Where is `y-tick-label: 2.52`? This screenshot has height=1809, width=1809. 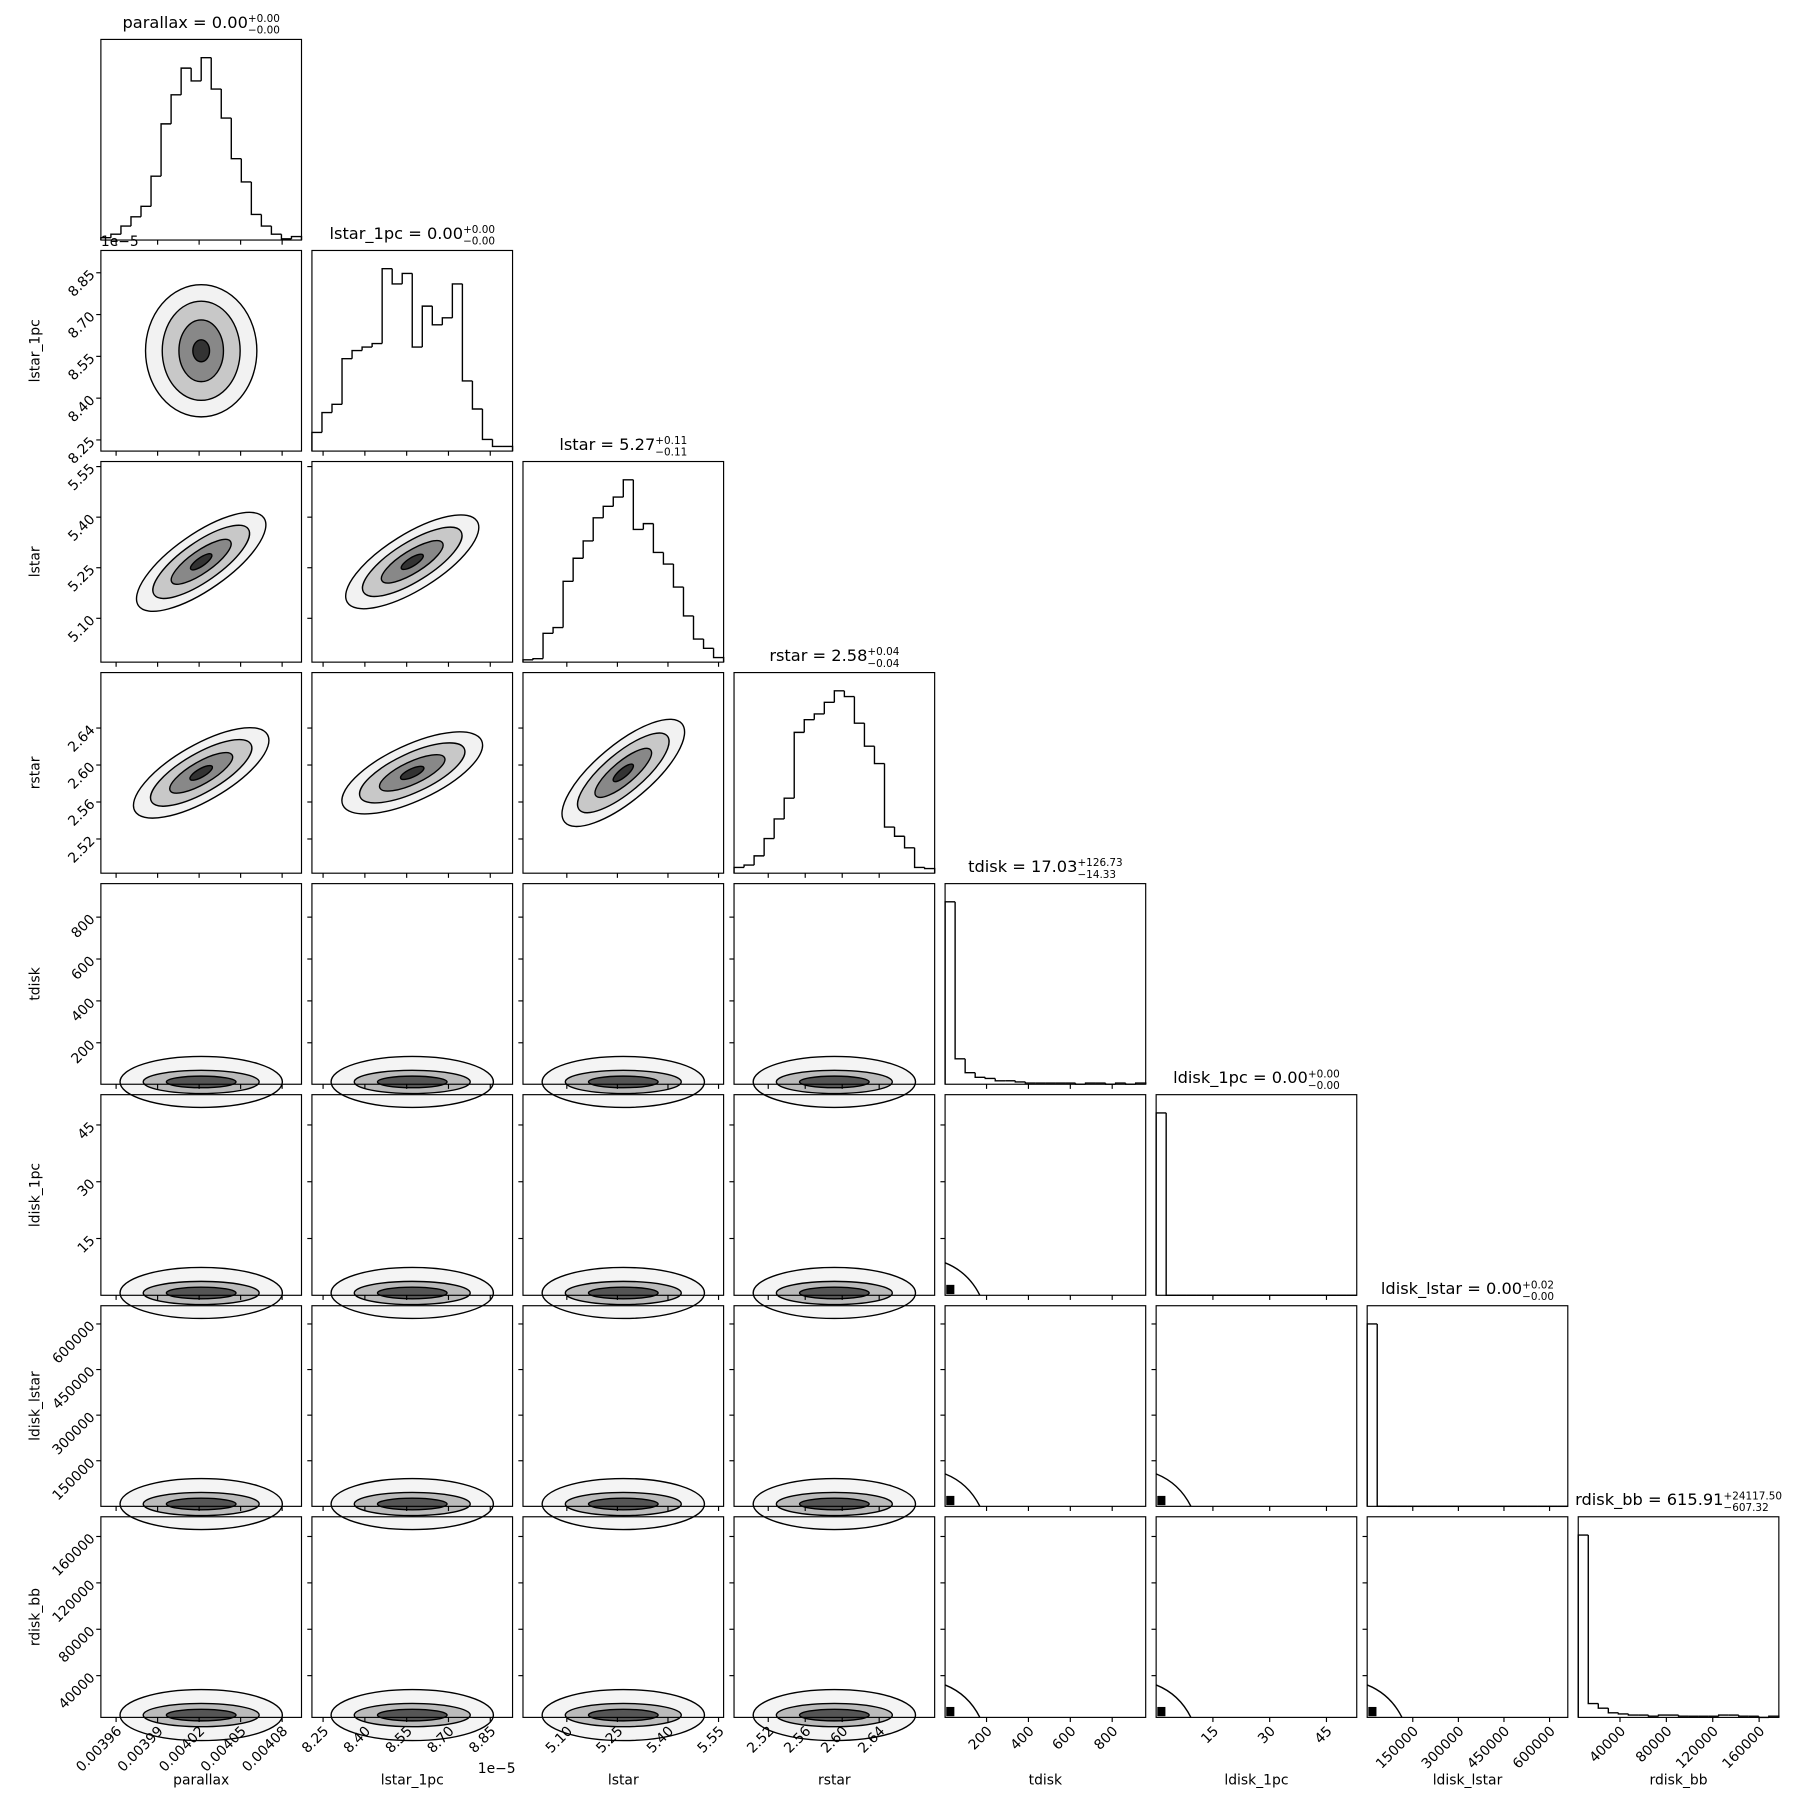 y-tick-label: 2.52 is located at coordinates (81, 849).